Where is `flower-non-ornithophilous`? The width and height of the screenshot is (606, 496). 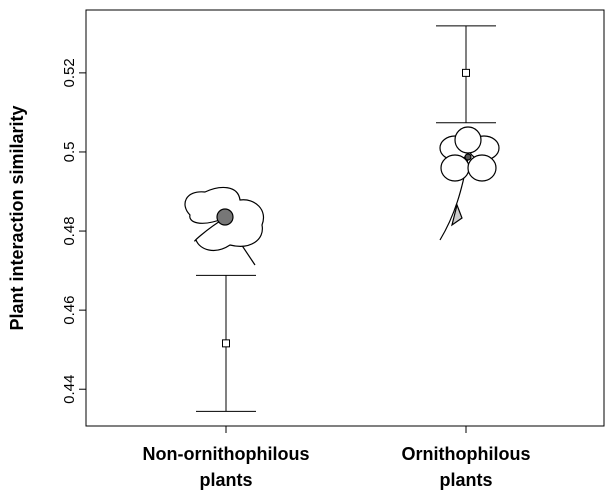 flower-non-ornithophilous is located at coordinates (224, 226).